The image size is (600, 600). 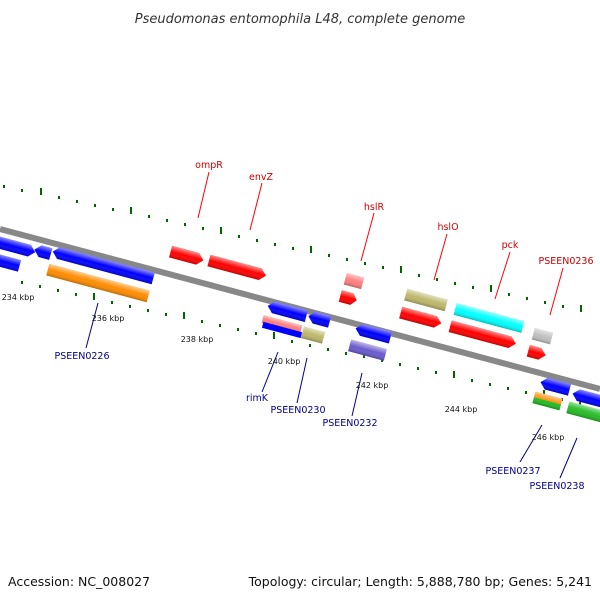 What do you see at coordinates (374, 207) in the screenshot?
I see `label-hslR: hslR` at bounding box center [374, 207].